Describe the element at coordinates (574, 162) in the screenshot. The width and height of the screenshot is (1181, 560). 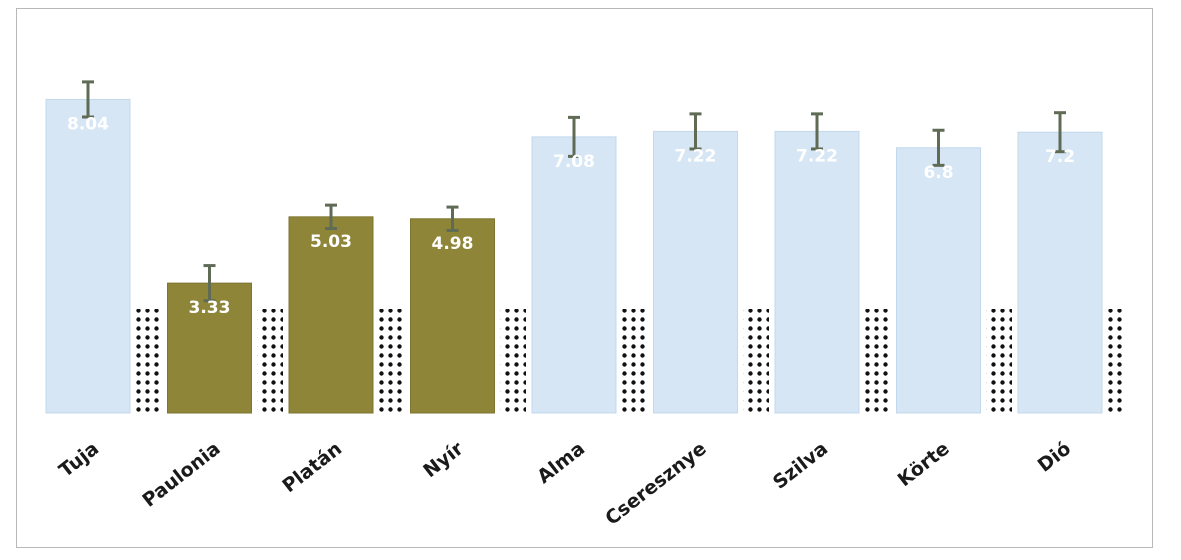
I see `value-label-alma: 7.08` at that location.